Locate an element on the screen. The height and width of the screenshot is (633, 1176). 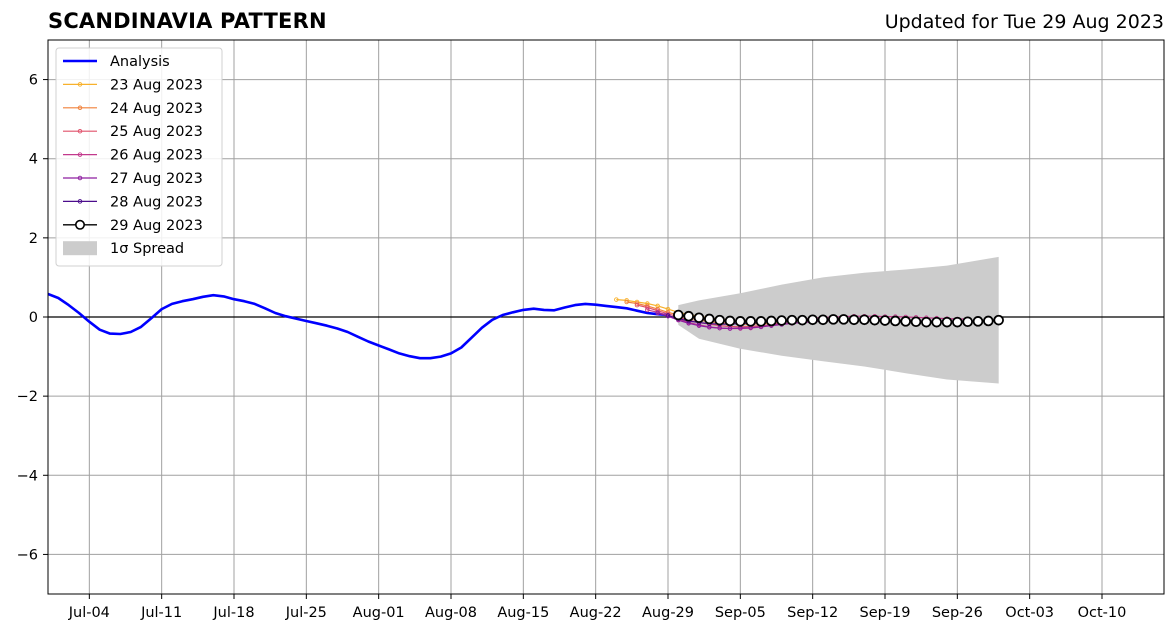
legend-item: 23 Aug 2023 is located at coordinates (133, 85).